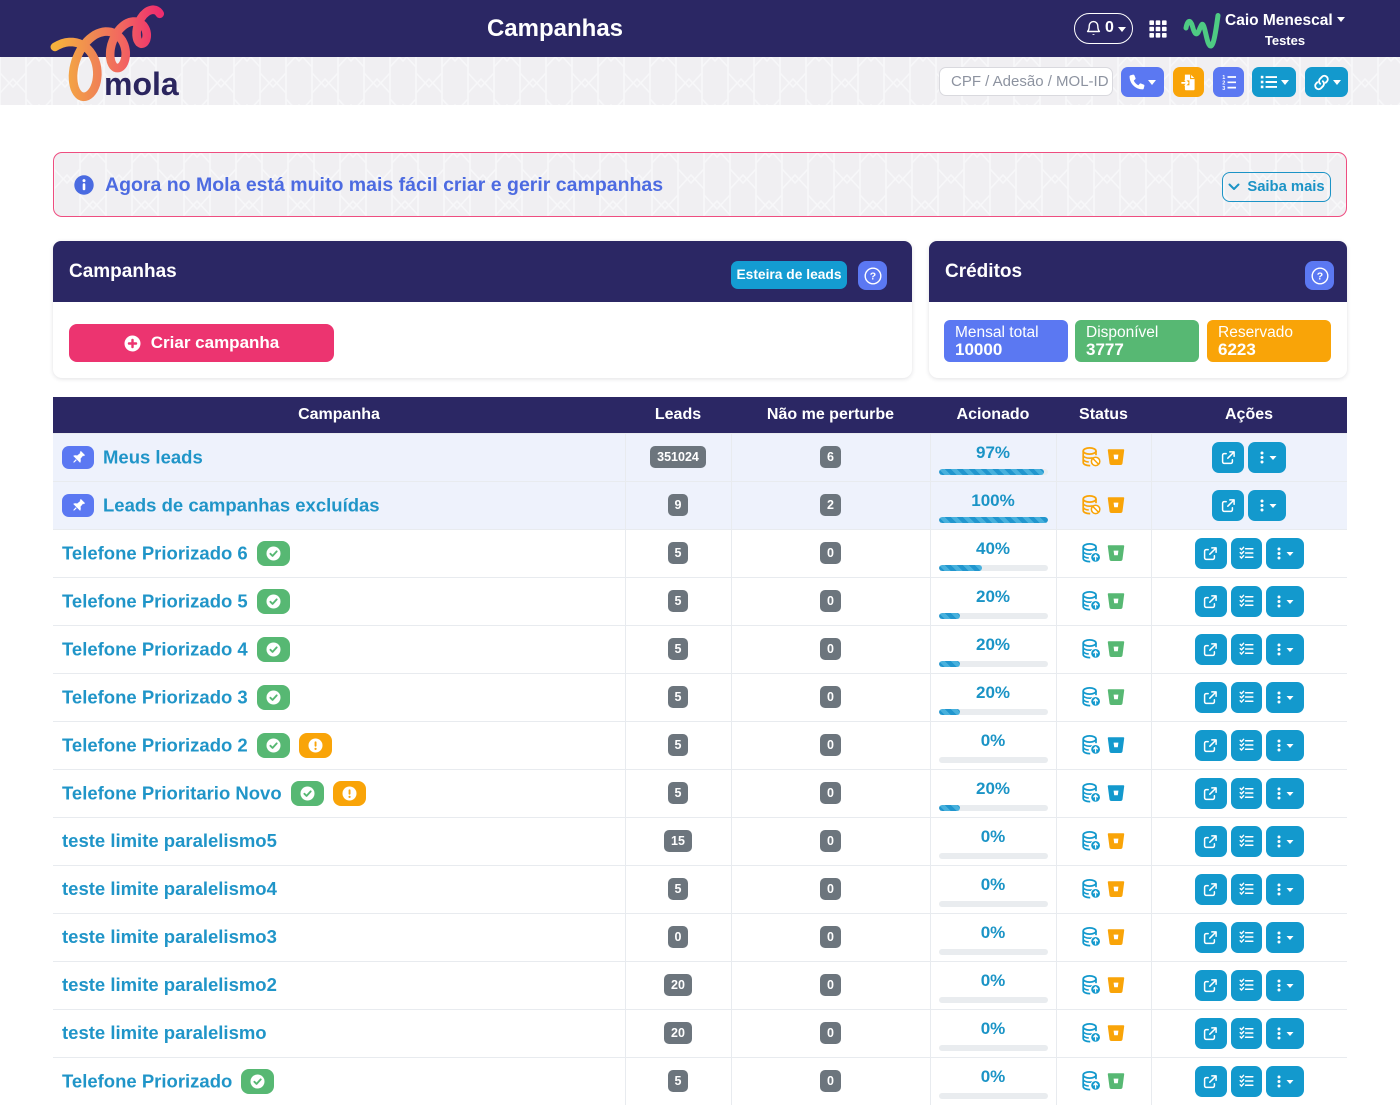 The height and width of the screenshot is (1105, 1400). What do you see at coordinates (1223, 88) in the screenshot?
I see `svg-text: 3` at bounding box center [1223, 88].